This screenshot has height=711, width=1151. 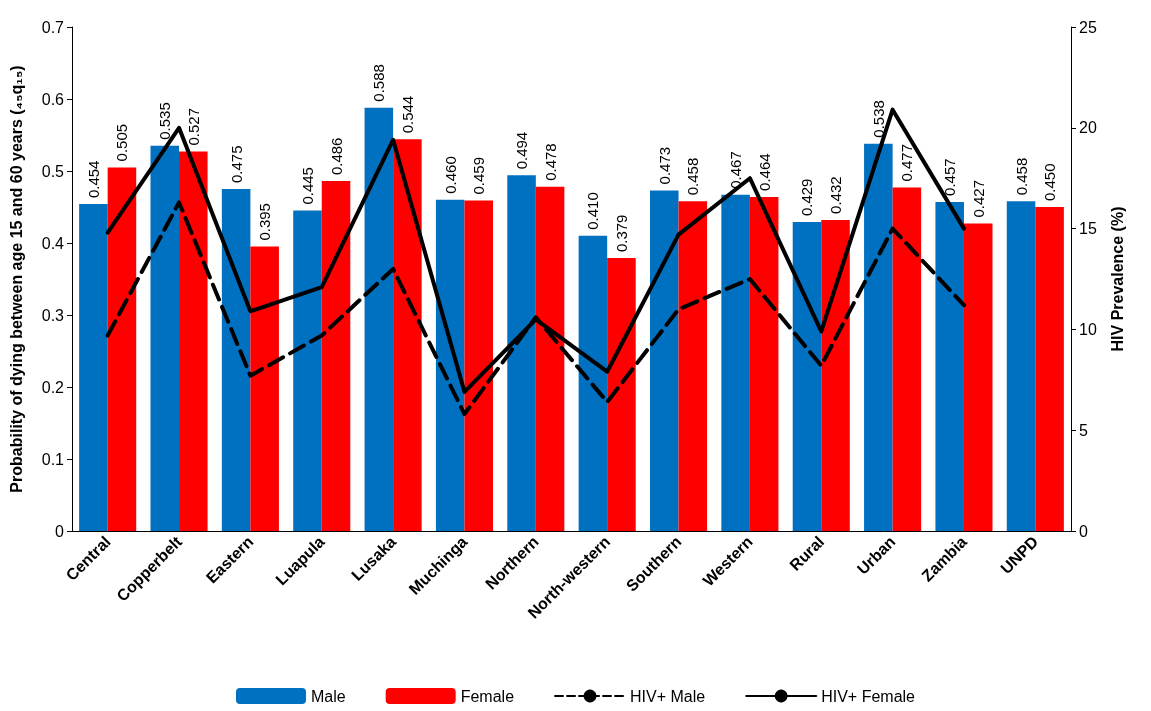 What do you see at coordinates (1083, 430) in the screenshot?
I see `y2-tick-label: 5` at bounding box center [1083, 430].